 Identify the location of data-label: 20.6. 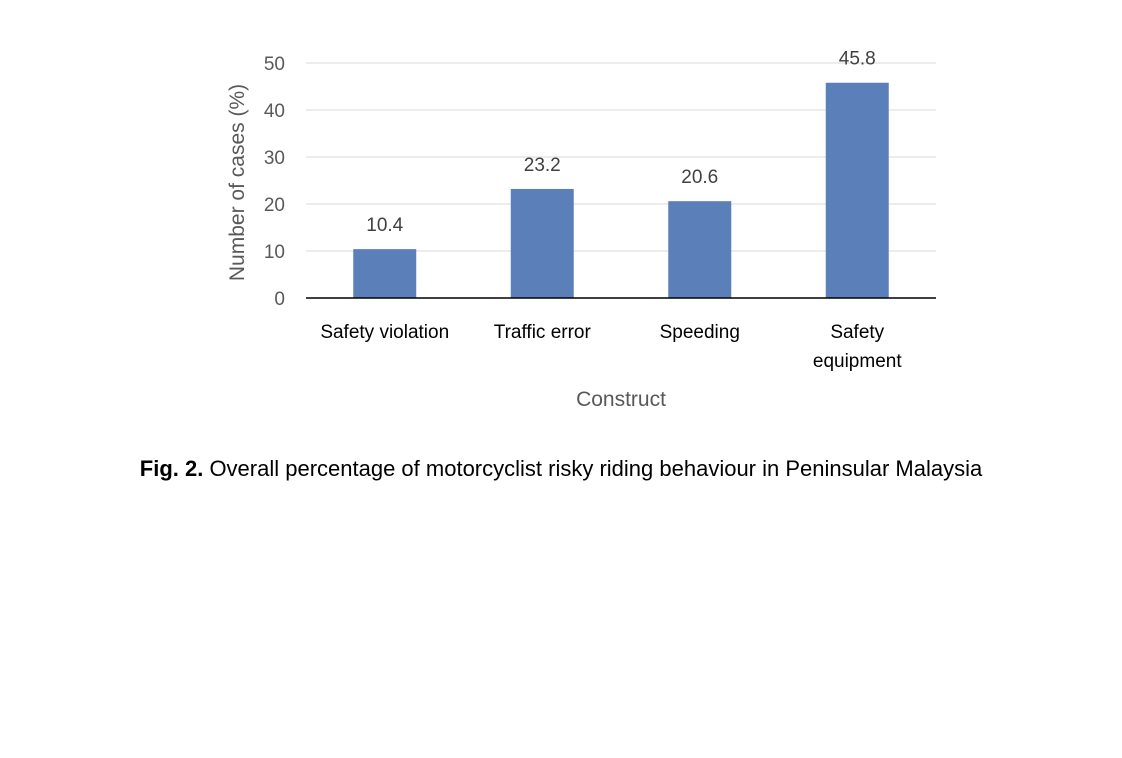
(699, 177).